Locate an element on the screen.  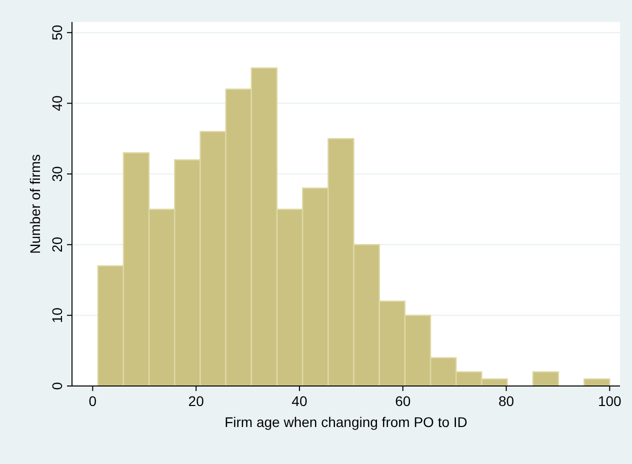
y-tick-label: 30 is located at coordinates (57, 174).